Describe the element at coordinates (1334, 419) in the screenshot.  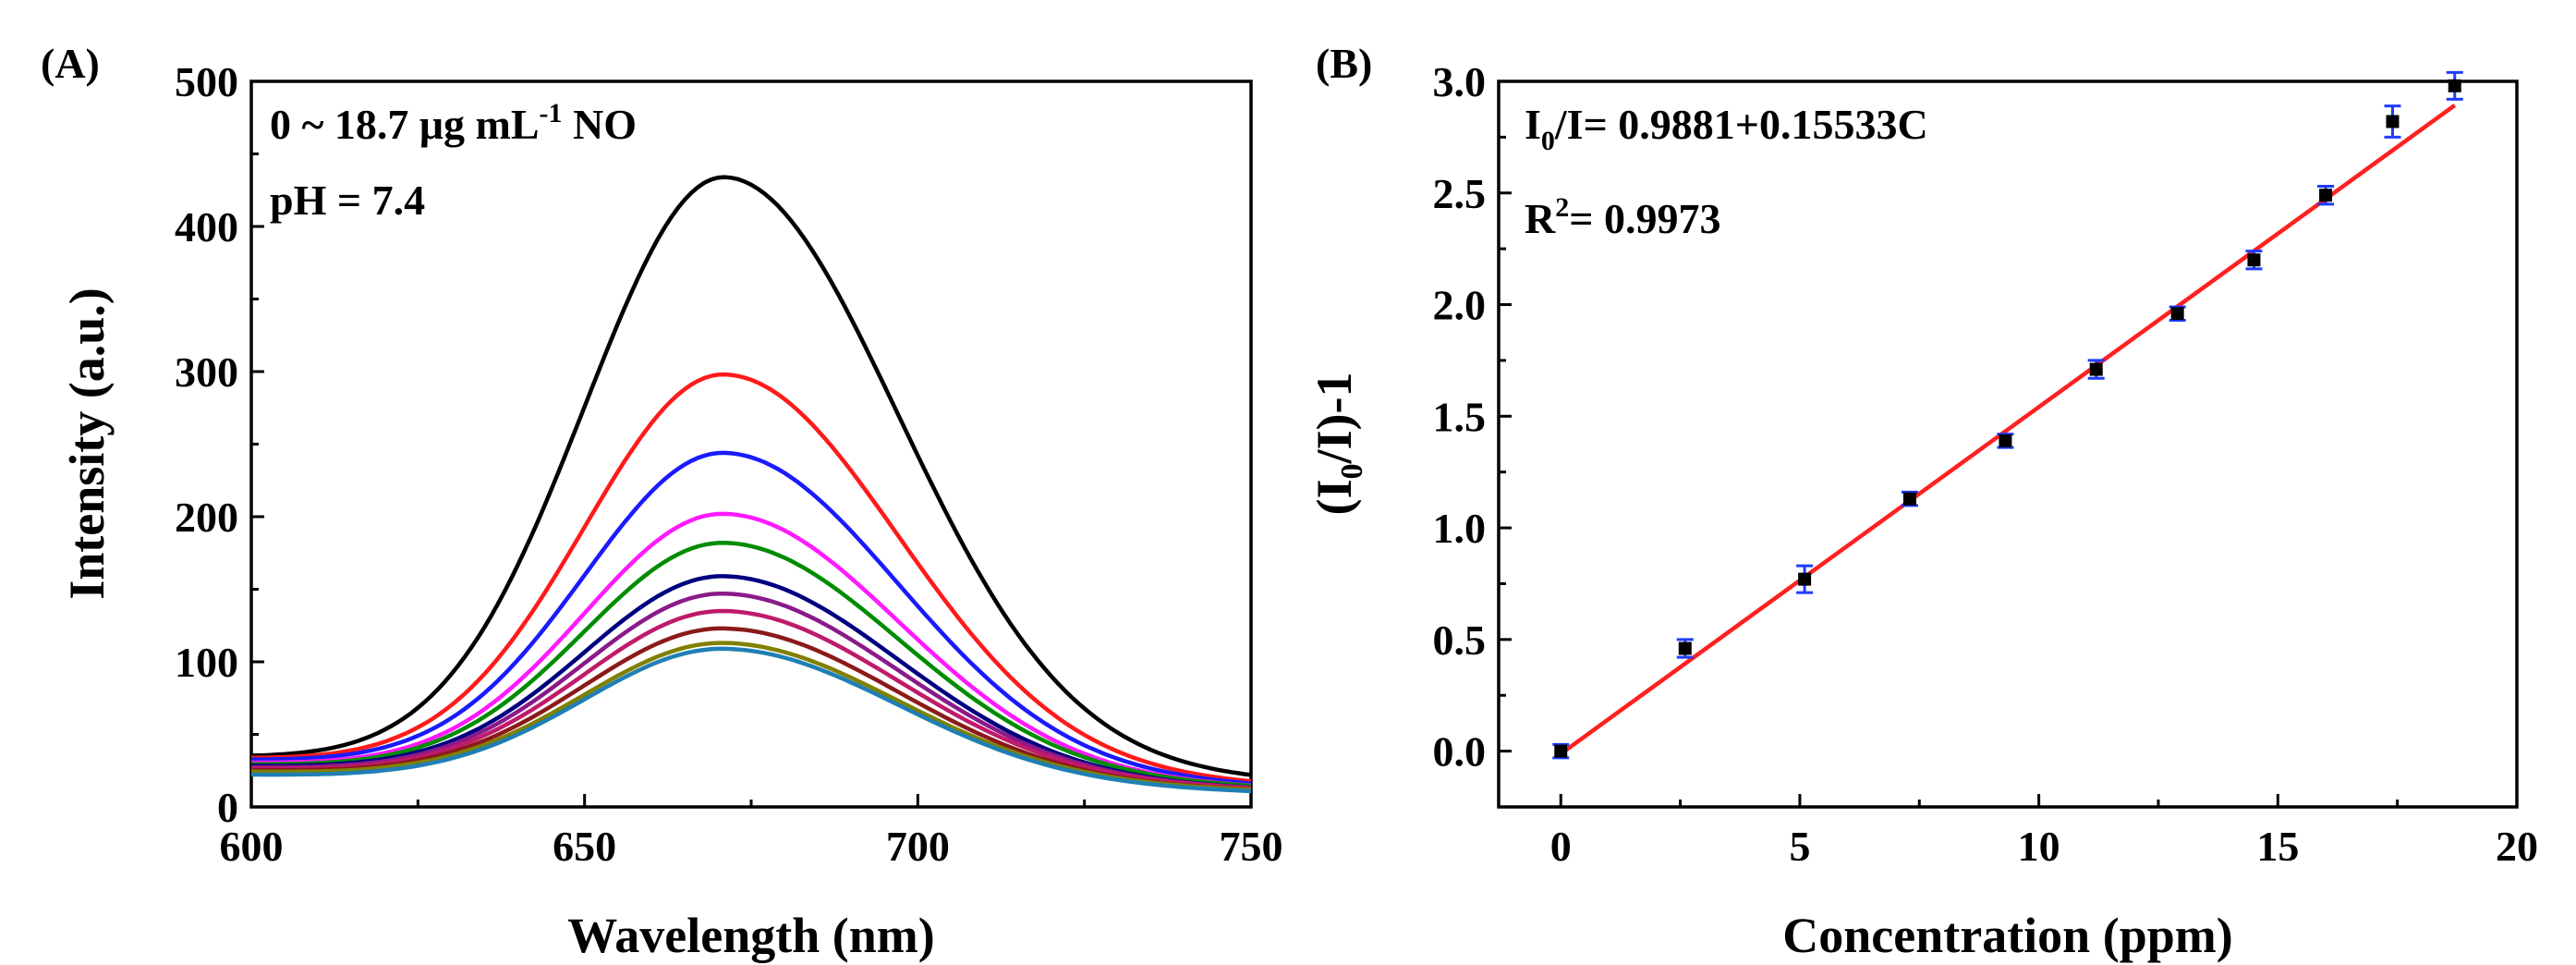
I see `panel-b-y-axis-label-rest: /I)-1` at that location.